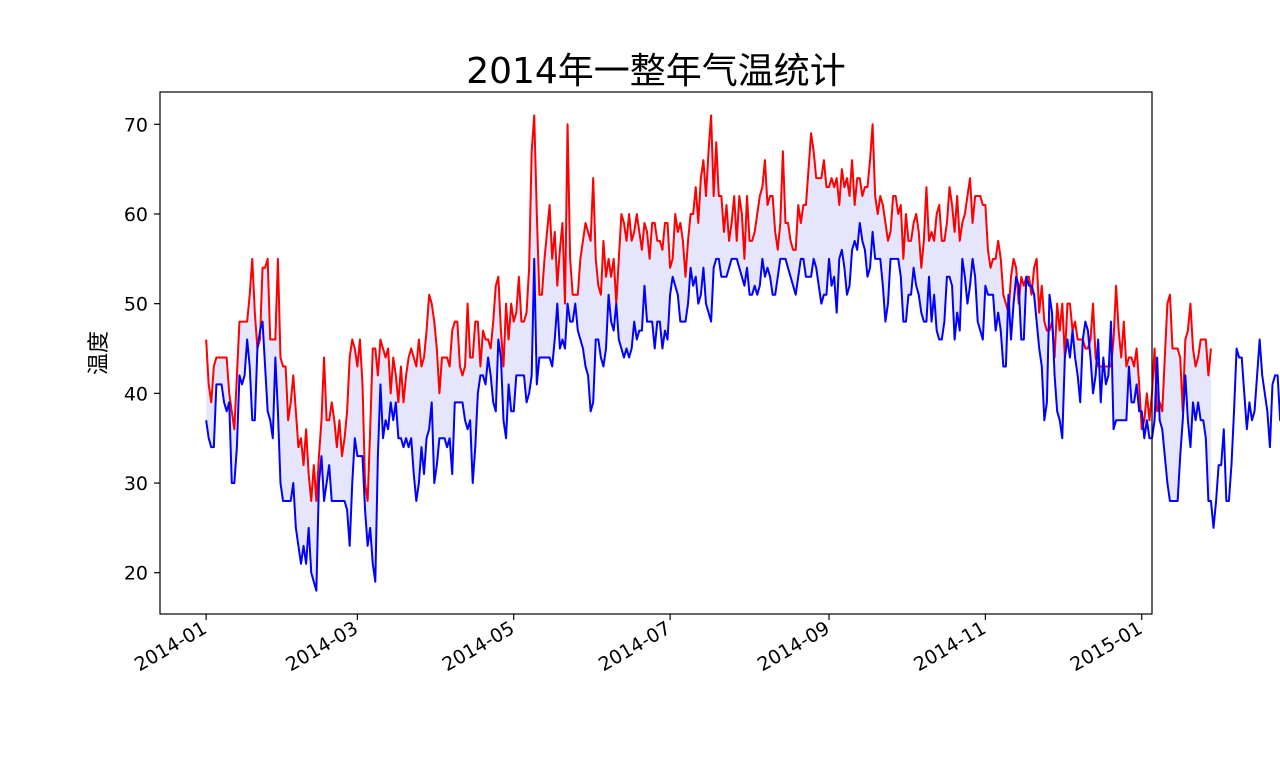 The image size is (1280, 768). Describe the element at coordinates (136, 305) in the screenshot. I see `y-tick-label: 50` at that location.